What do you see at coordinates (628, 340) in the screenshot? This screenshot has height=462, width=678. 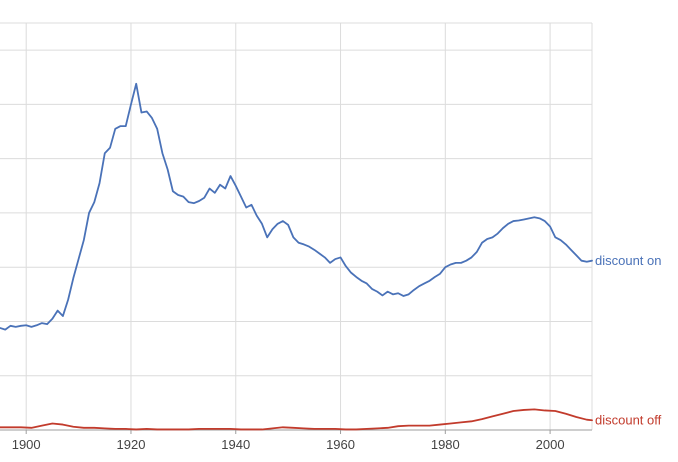 I see `series-labels: discount on discount off` at bounding box center [628, 340].